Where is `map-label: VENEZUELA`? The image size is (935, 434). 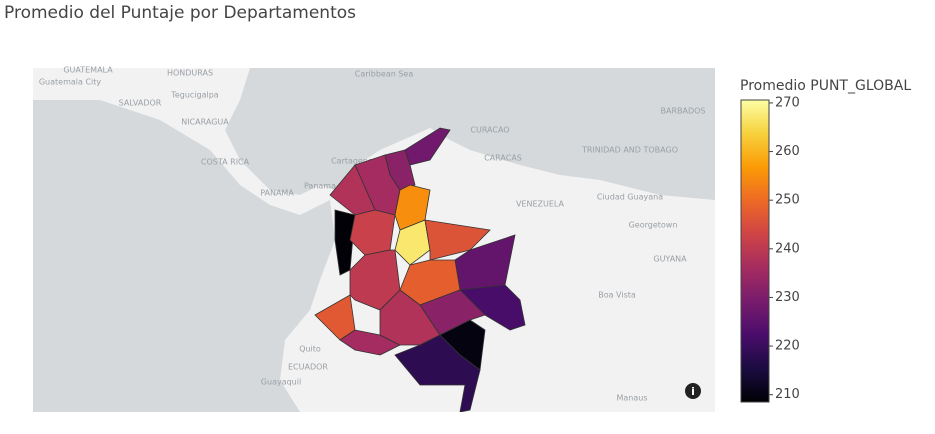 map-label: VENEZUELA is located at coordinates (540, 204).